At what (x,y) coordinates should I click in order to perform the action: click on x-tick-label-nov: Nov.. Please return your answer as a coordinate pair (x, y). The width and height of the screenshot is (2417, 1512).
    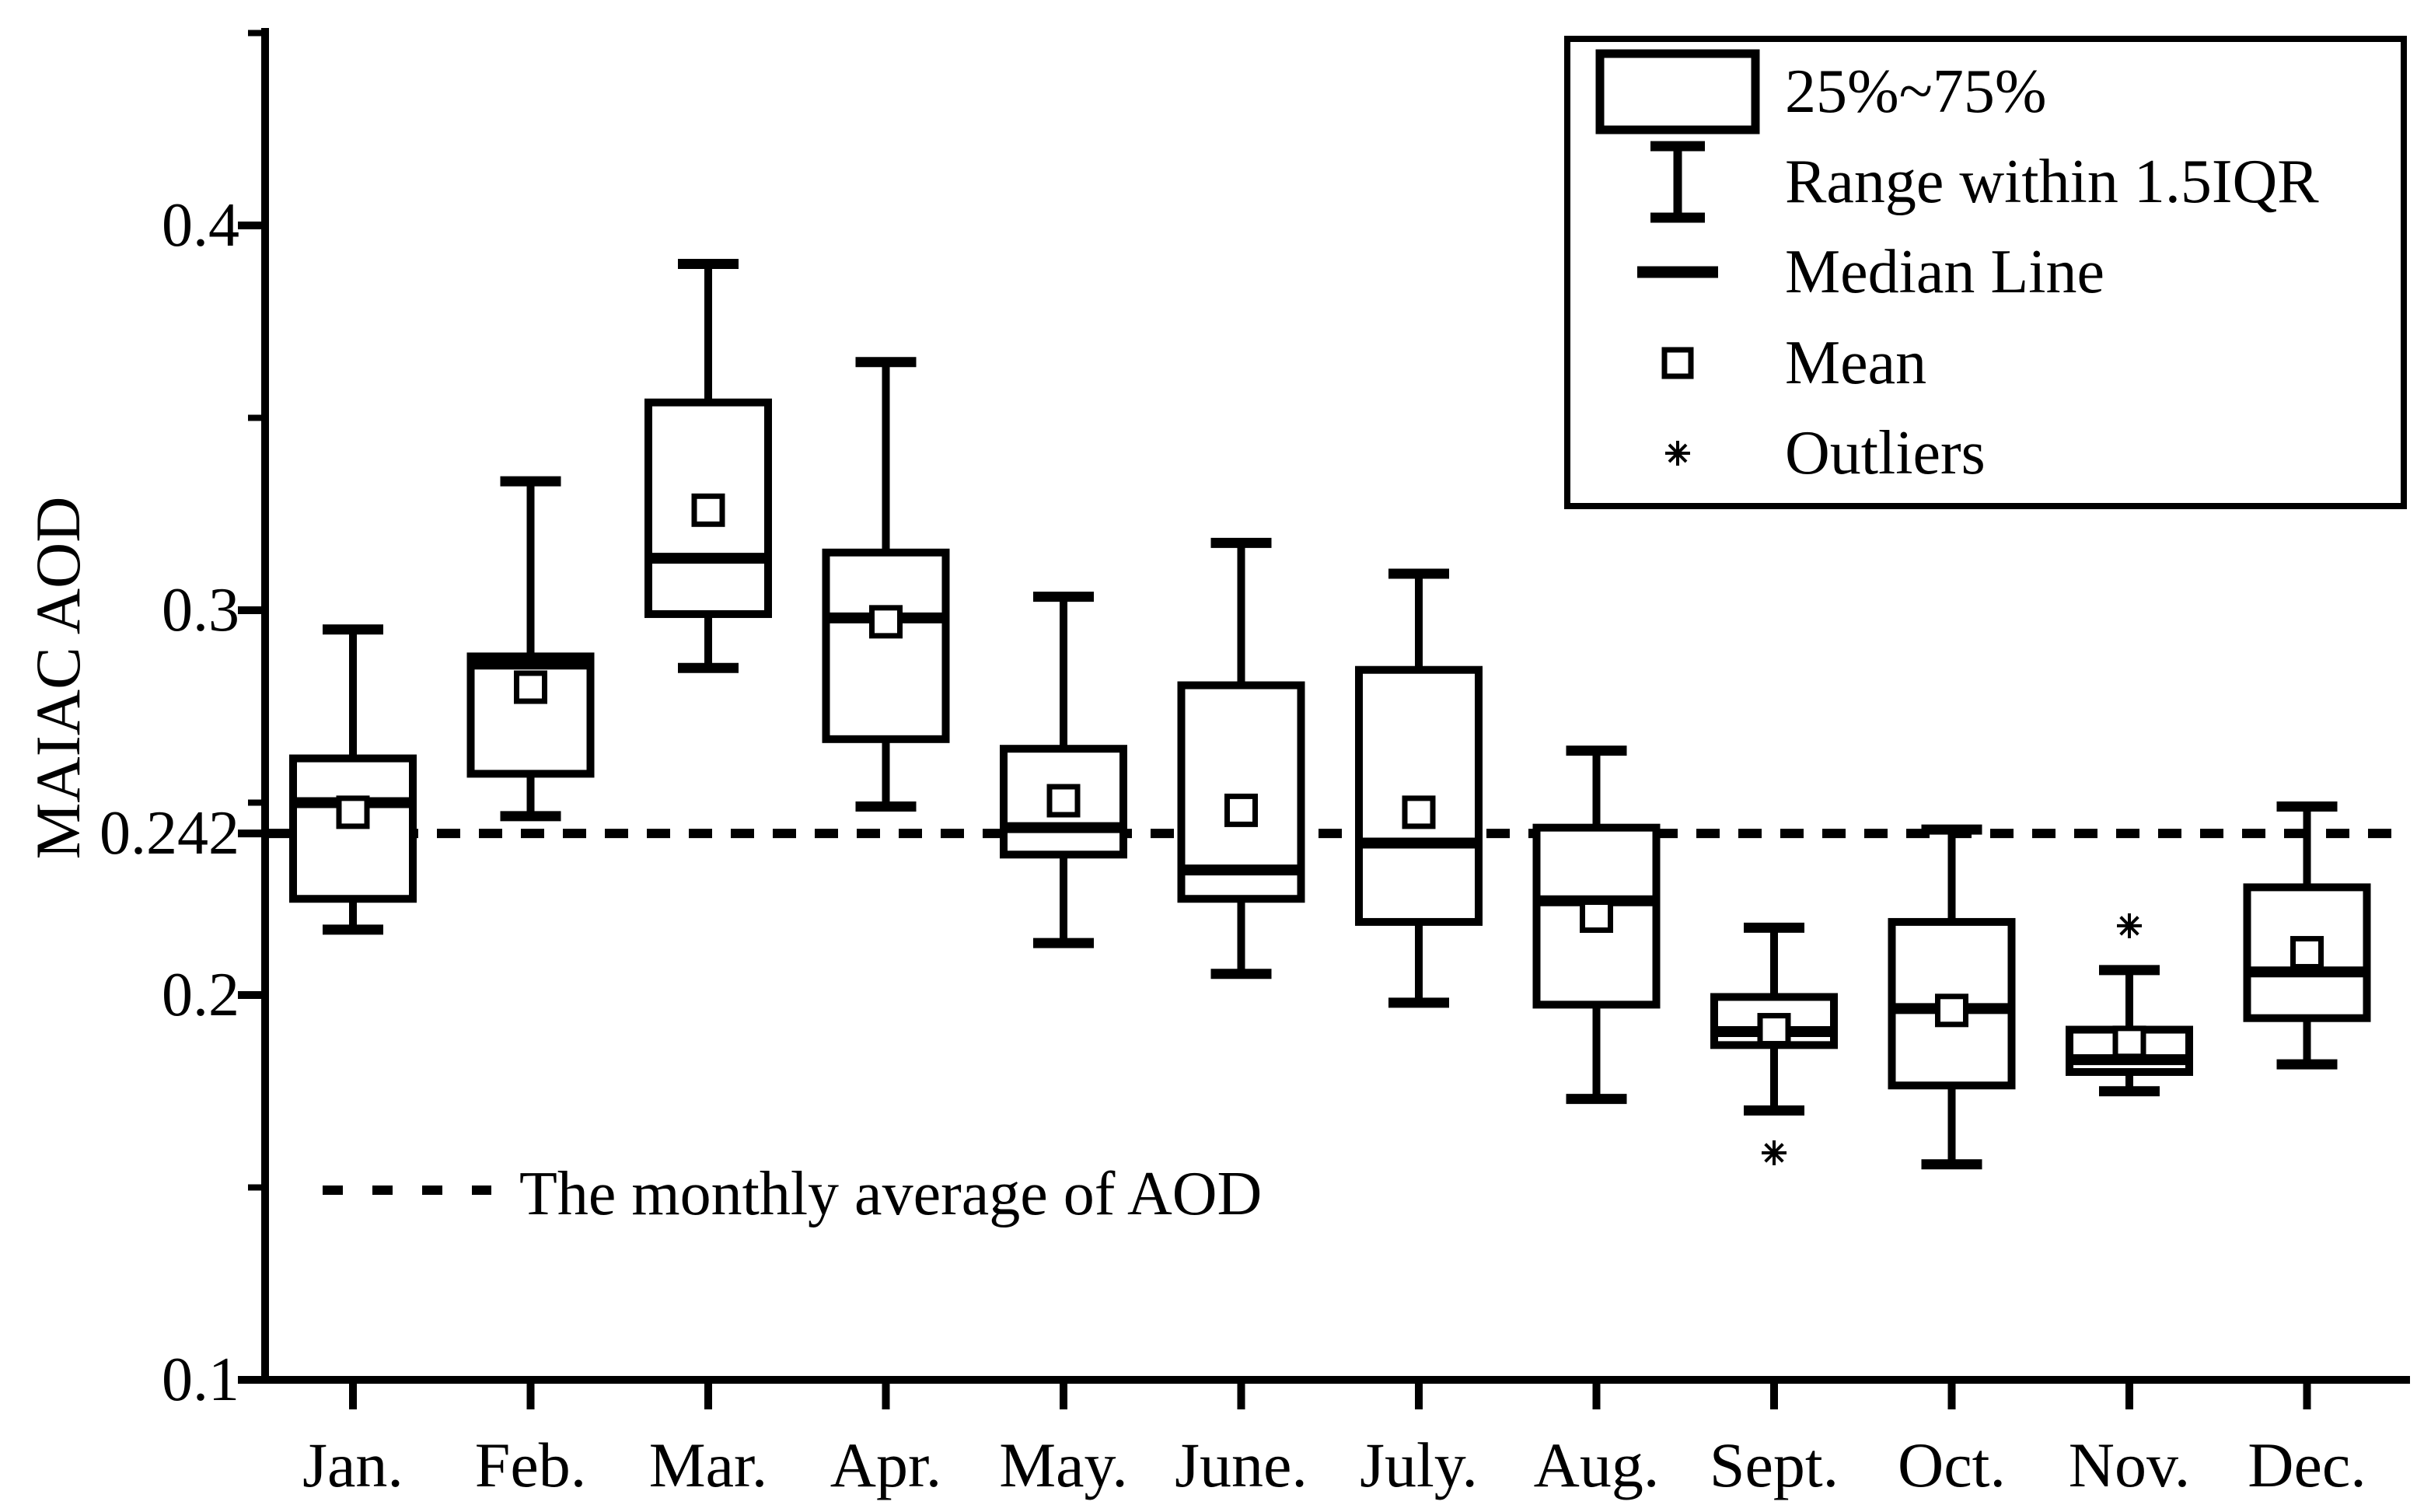
    Looking at the image, I should click on (2129, 1465).